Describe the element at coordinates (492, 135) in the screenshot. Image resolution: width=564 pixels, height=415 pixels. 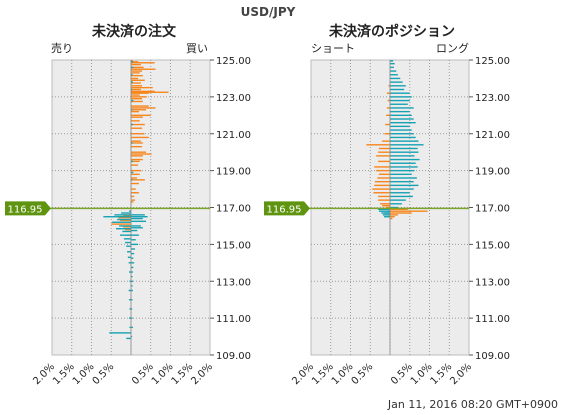
I see `y-tick-label: 121.00` at that location.